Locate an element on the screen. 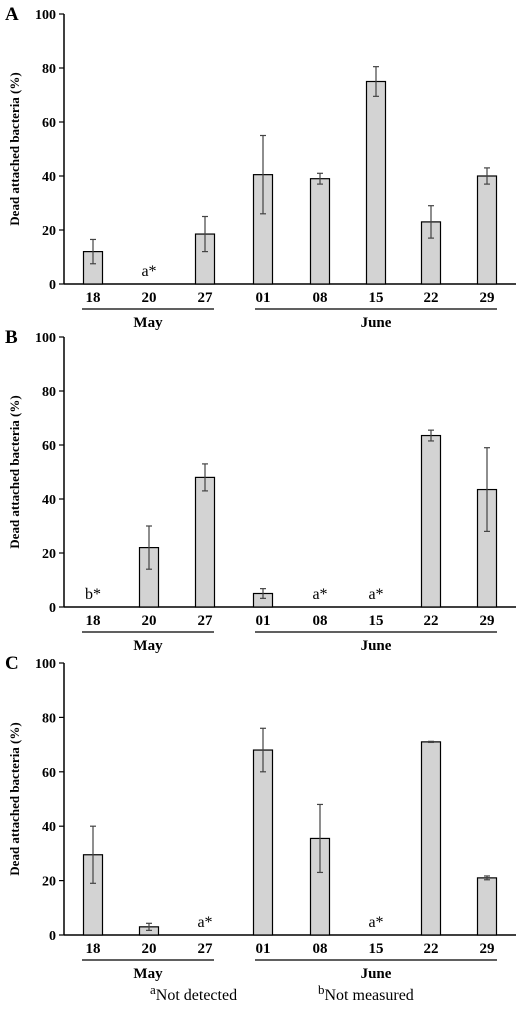 The height and width of the screenshot is (1009, 520). footnote-b: bNot measured is located at coordinates (366, 993).